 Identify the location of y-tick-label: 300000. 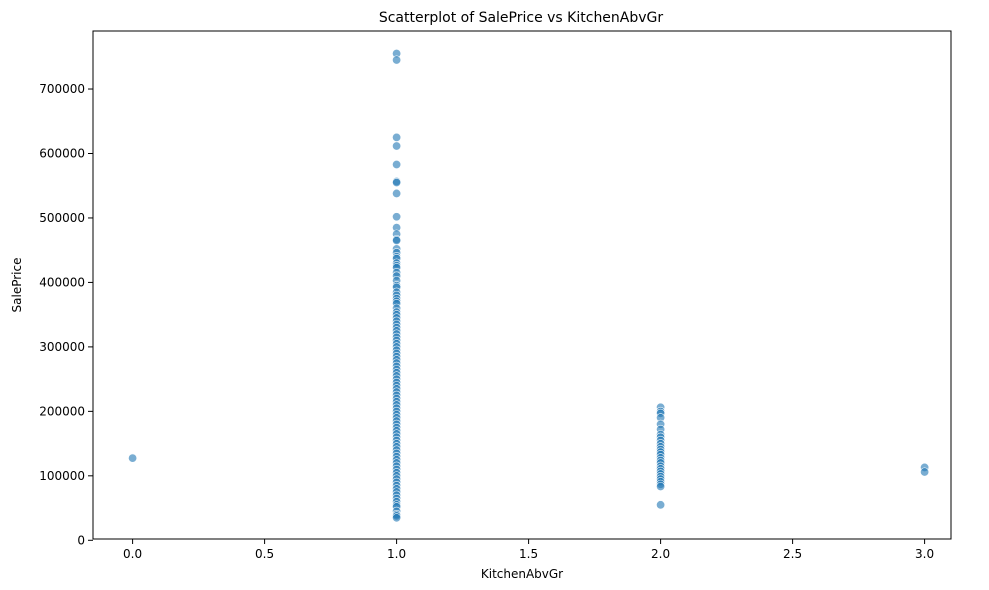
(62, 347).